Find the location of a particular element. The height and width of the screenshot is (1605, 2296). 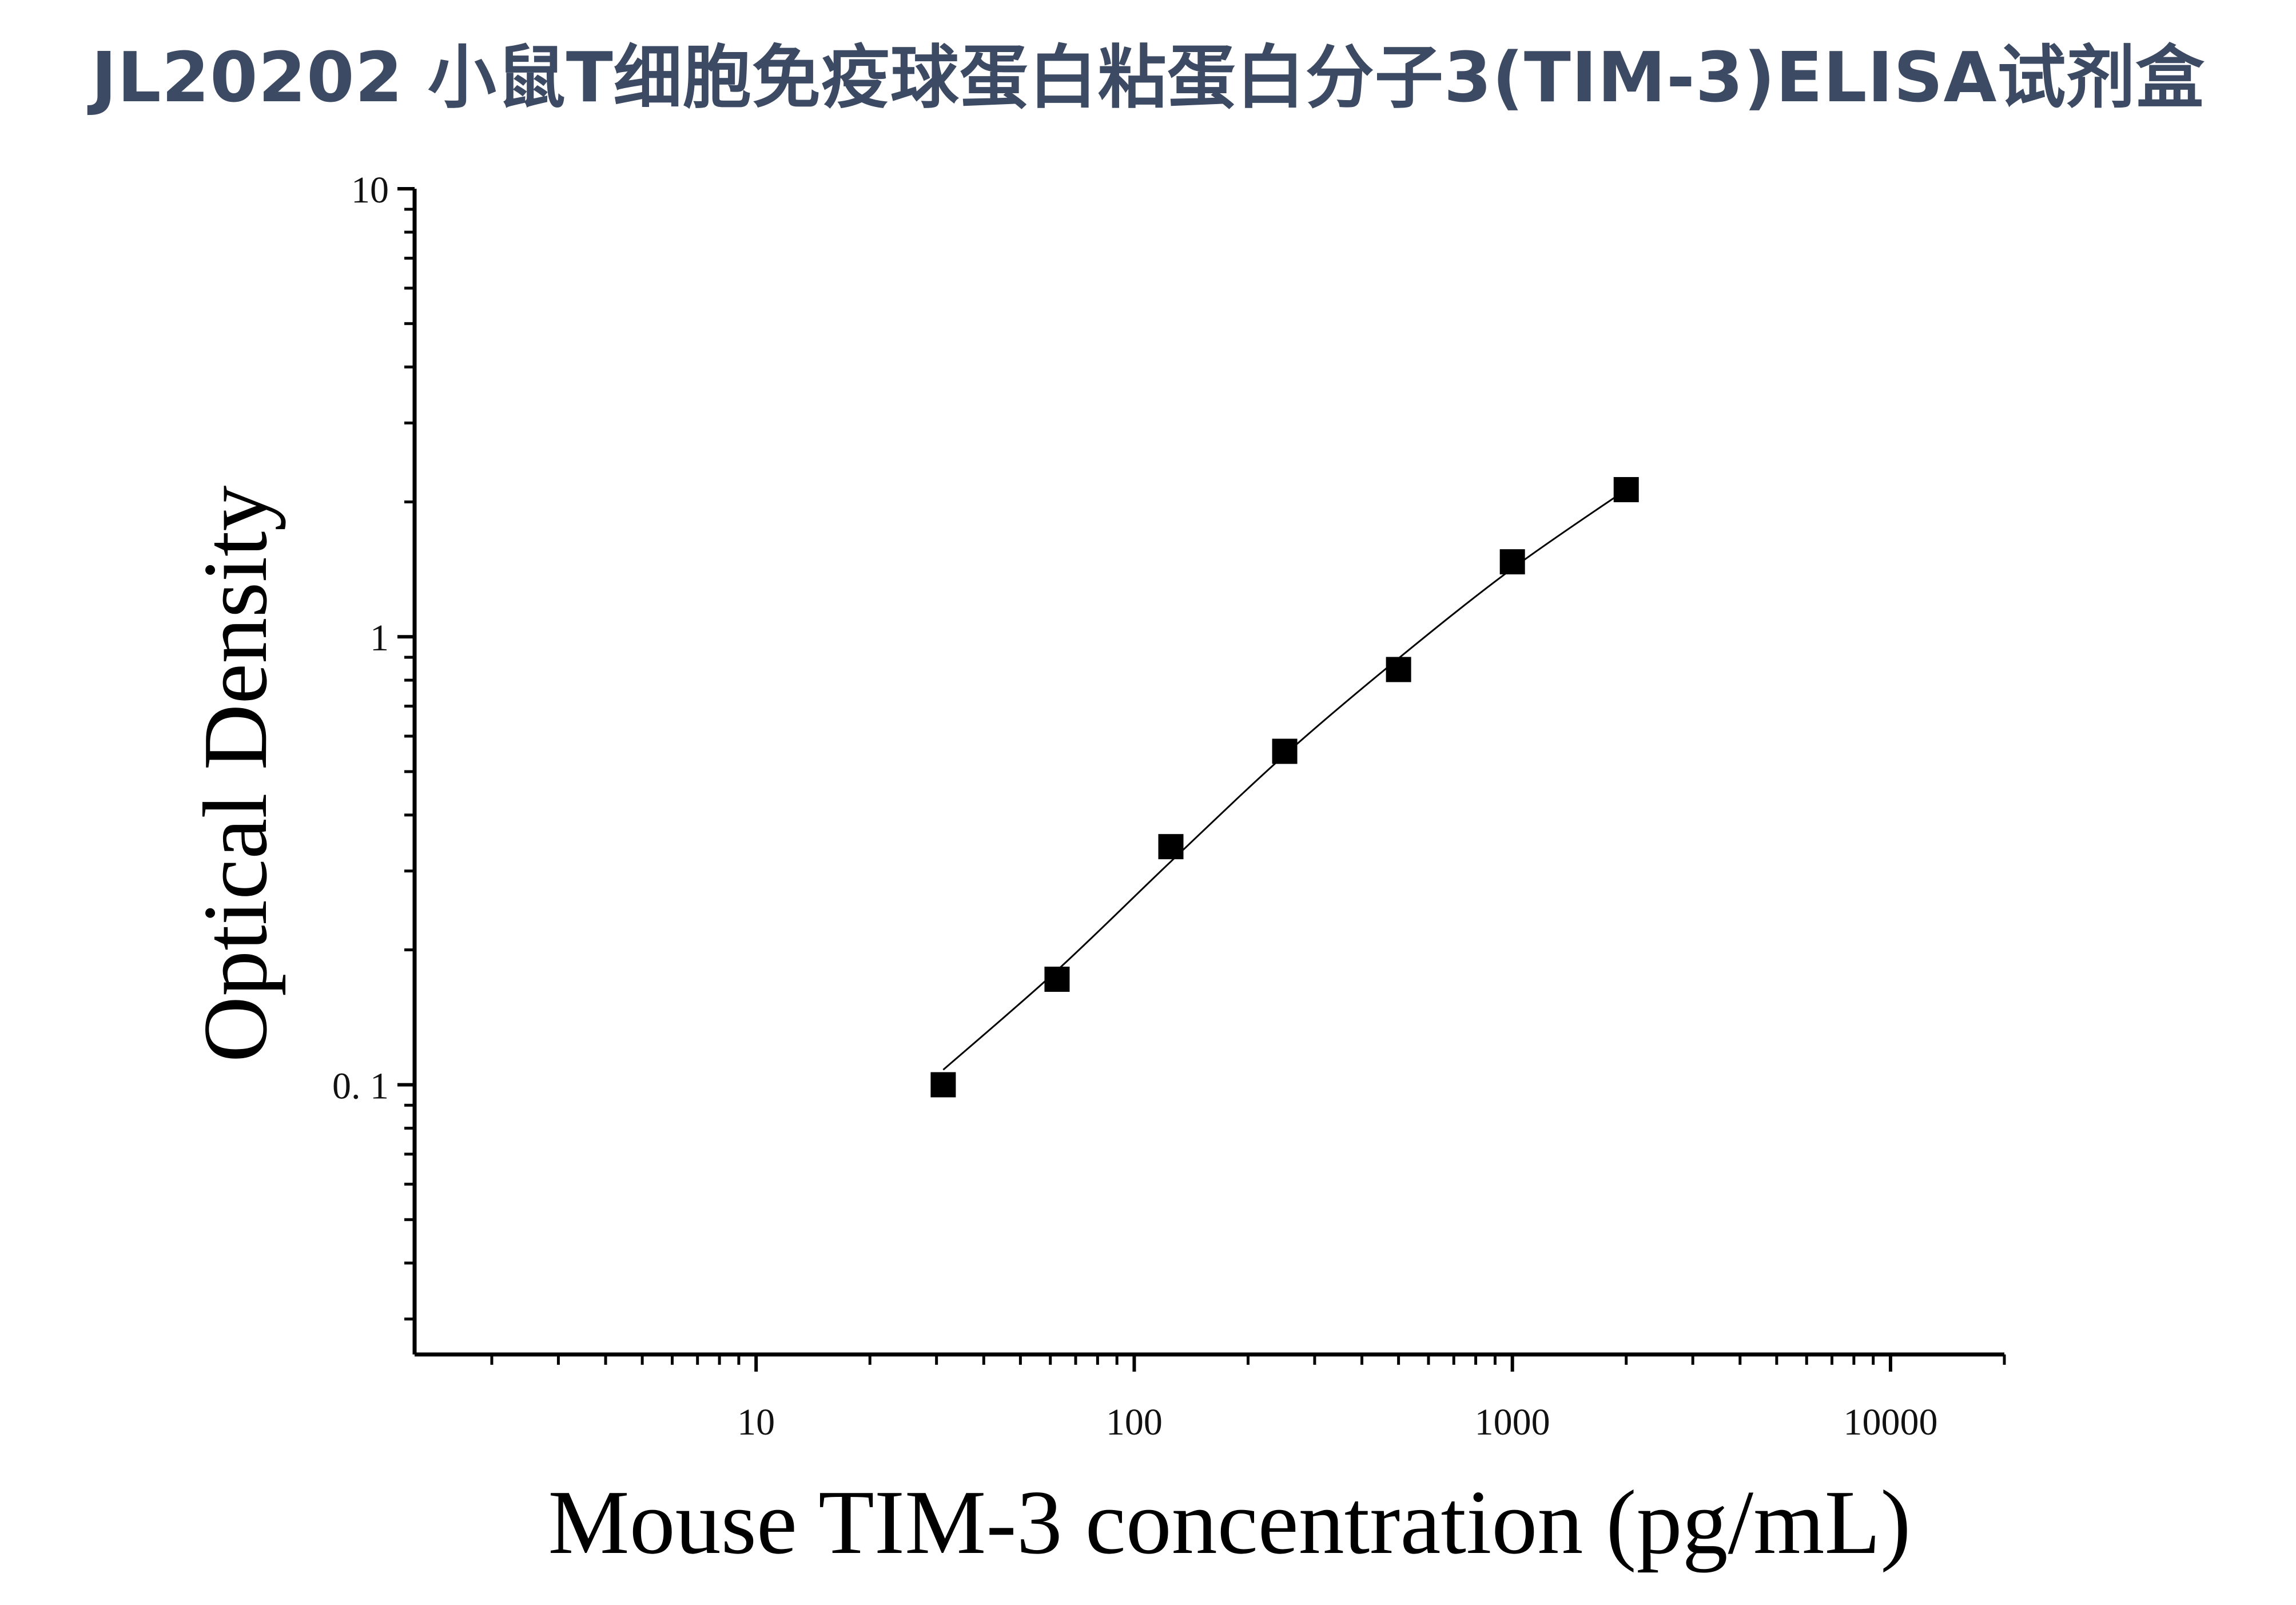

chart-title: JL20202 小鼠T细胞免疫球蛋白粘蛋白分子3(TIM-3)ELISA试剂盒 is located at coordinates (1148, 78).